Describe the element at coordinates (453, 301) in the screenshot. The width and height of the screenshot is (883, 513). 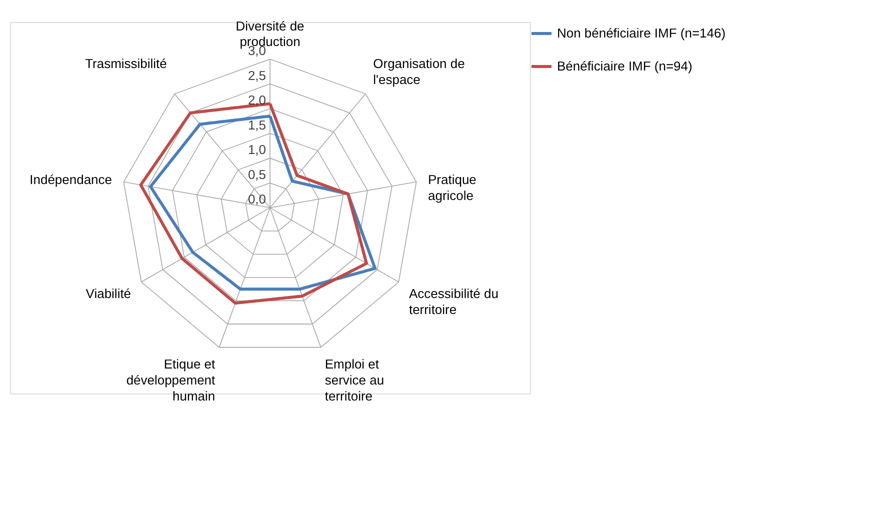
I see `spoke-label: Accessibilité du territoire` at that location.